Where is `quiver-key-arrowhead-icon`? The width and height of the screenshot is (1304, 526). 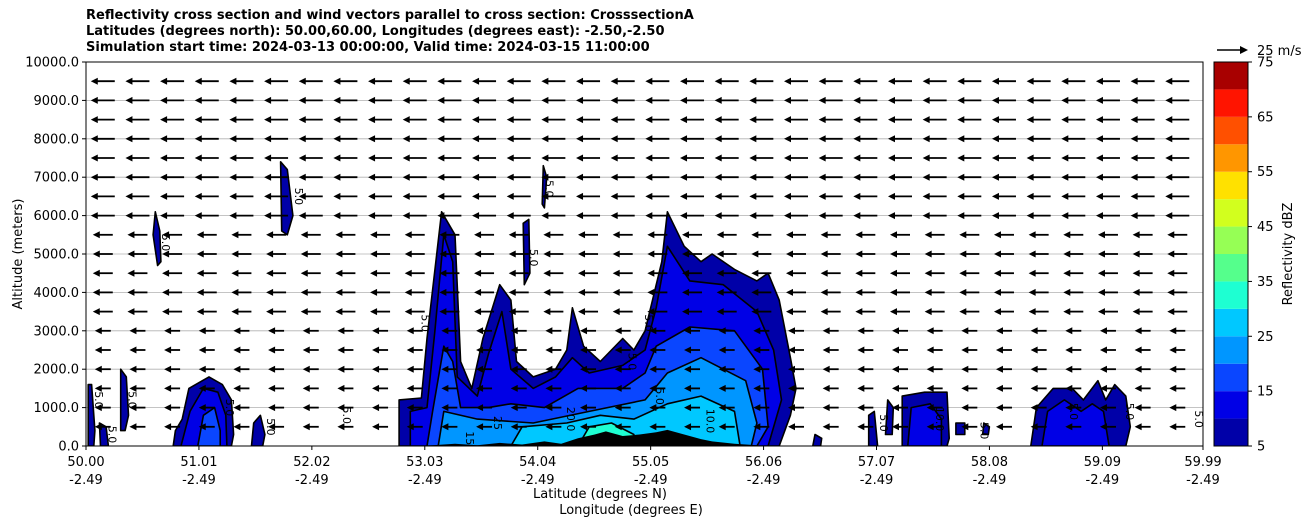 quiver-key-arrowhead-icon is located at coordinates (1244, 50).